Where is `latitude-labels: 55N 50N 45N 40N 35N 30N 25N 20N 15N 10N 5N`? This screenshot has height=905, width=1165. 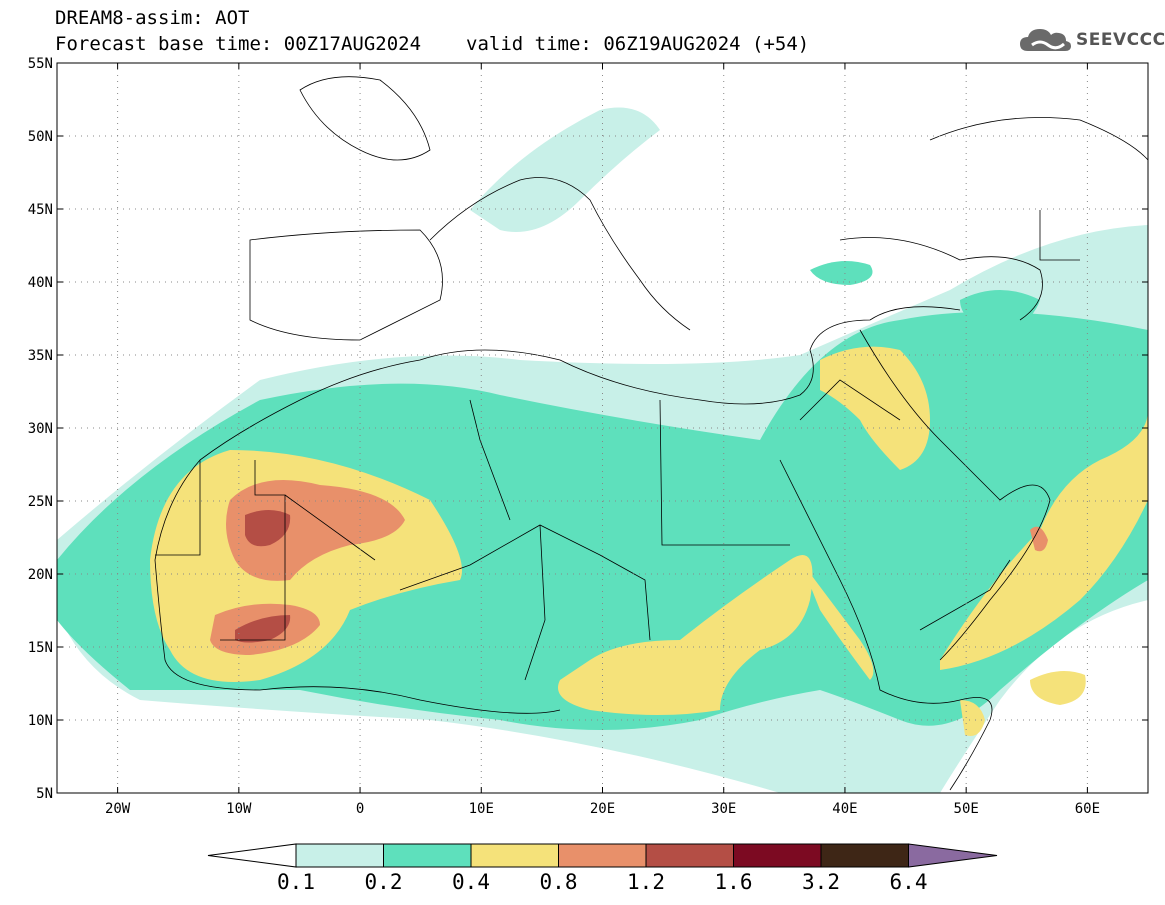 latitude-labels: 55N 50N 45N 40N 35N 30N 25N 20N 15N 10N 5N is located at coordinates (40, 429).